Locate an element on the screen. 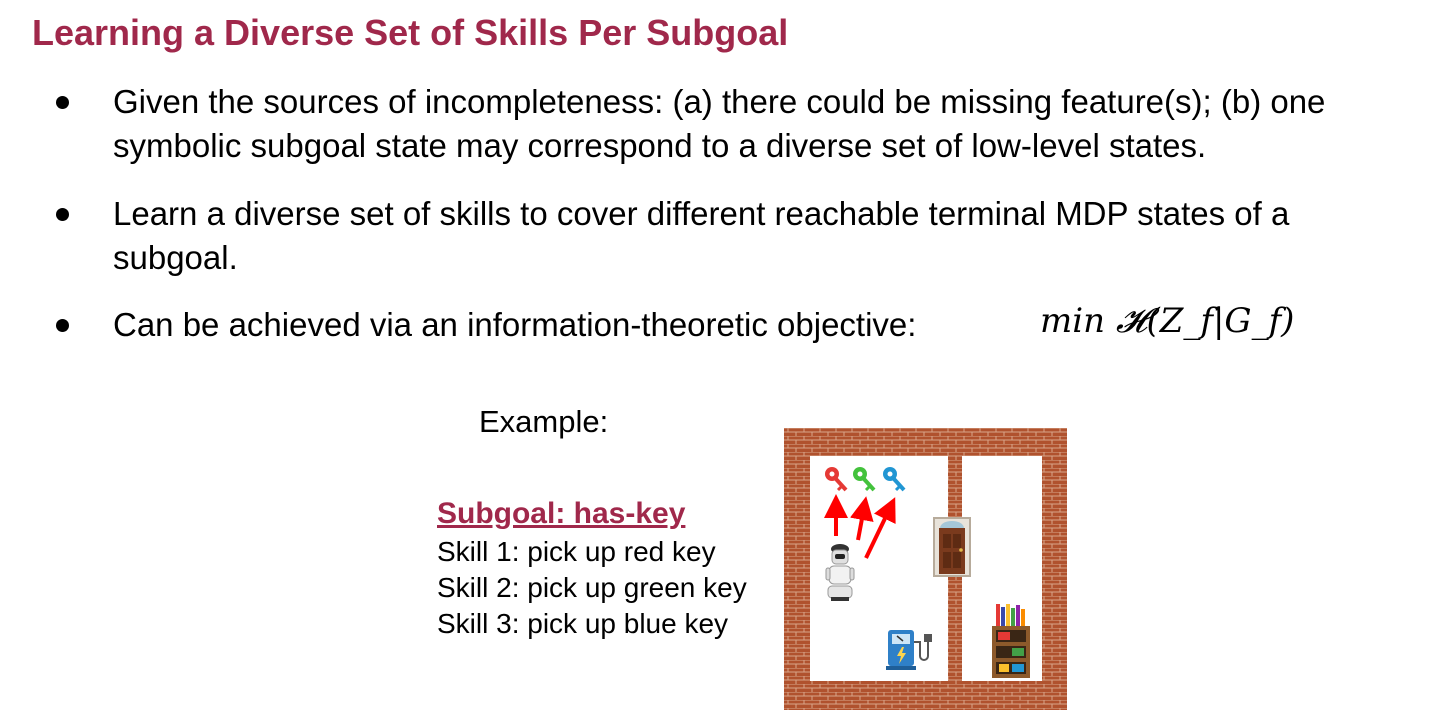 This screenshot has height=728, width=1434. bookshelf-icon is located at coordinates (1011, 641).